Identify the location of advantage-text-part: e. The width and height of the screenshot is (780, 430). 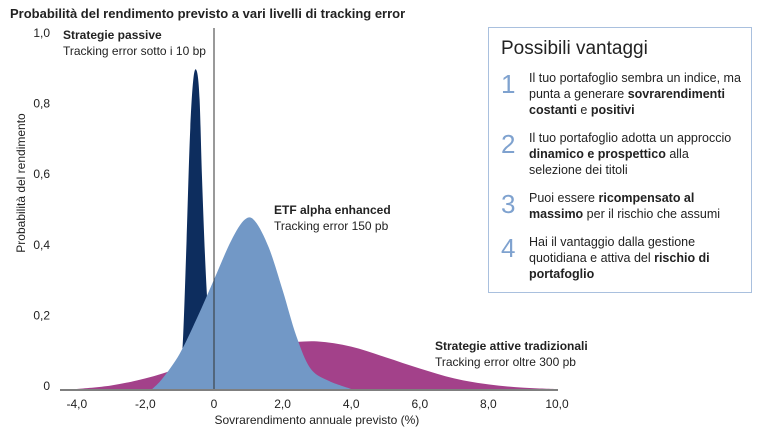
(583, 110).